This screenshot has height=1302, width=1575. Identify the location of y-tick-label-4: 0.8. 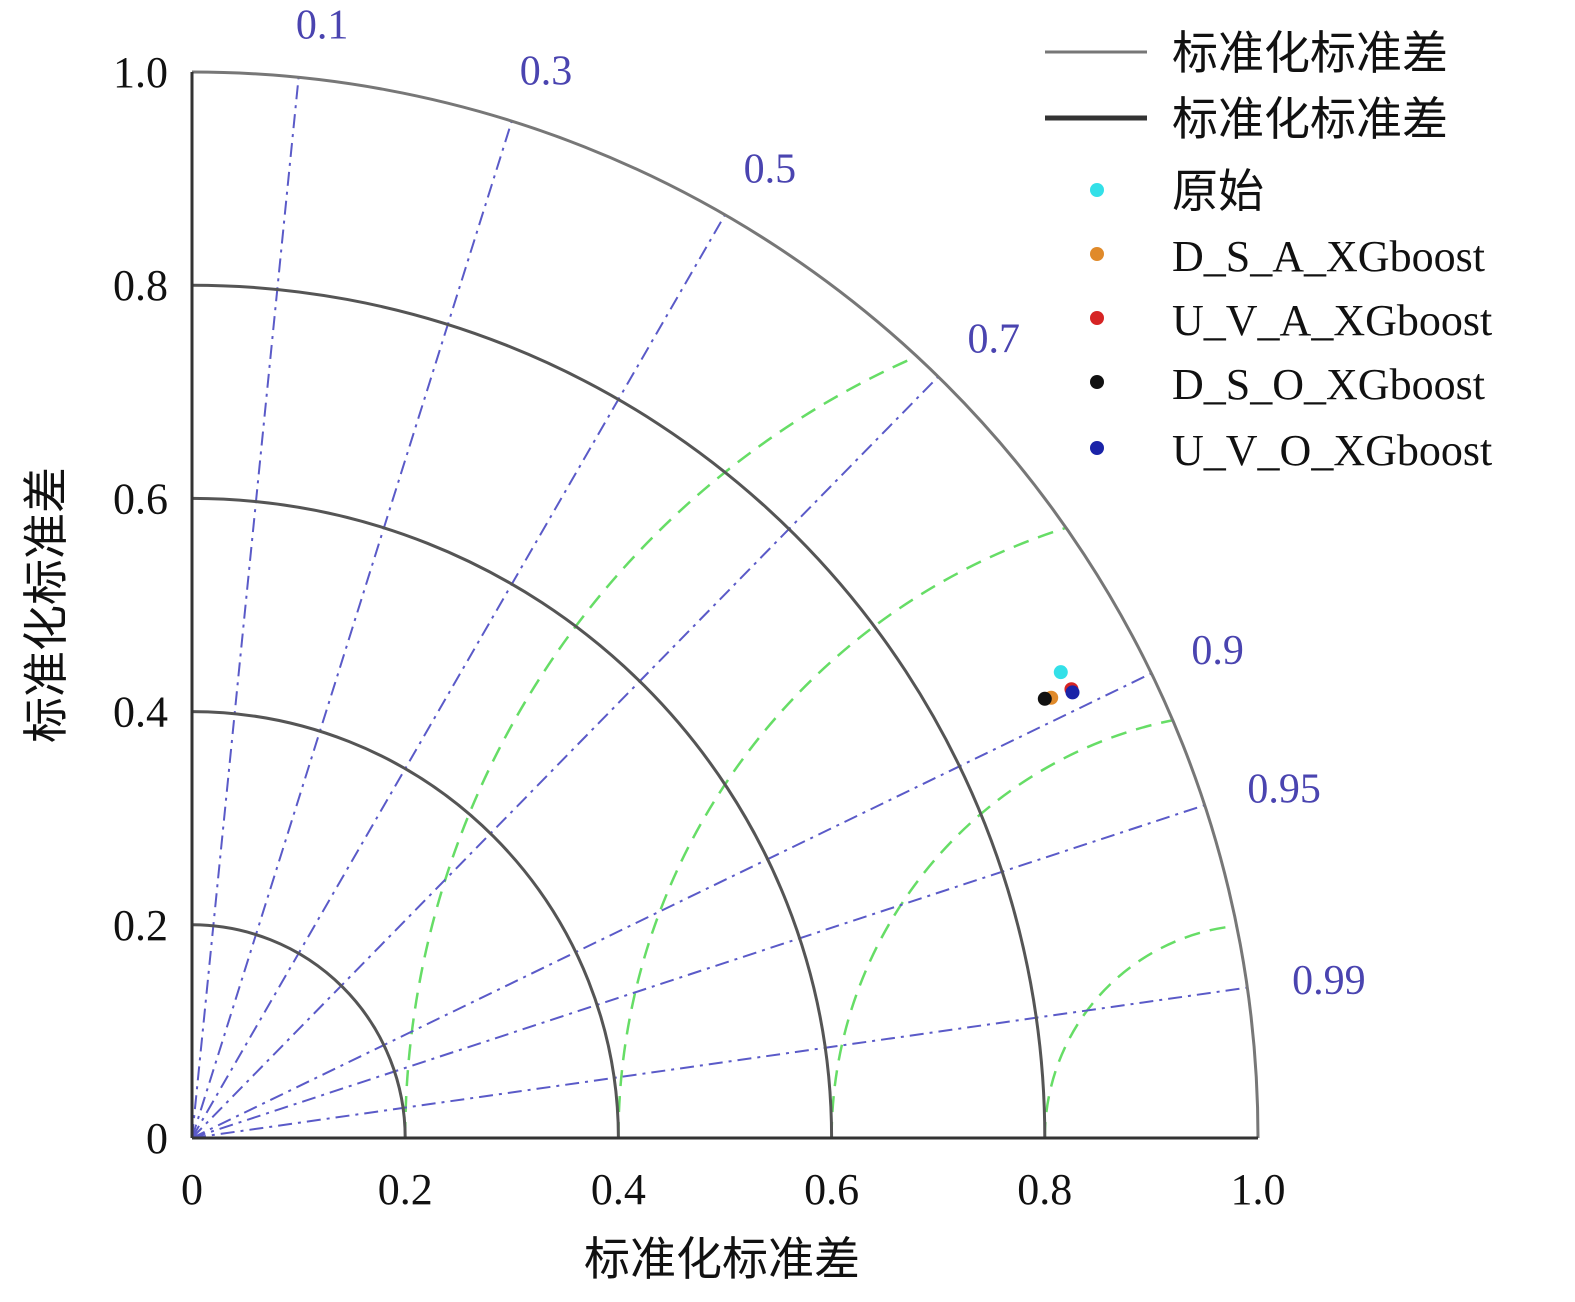
(140, 285).